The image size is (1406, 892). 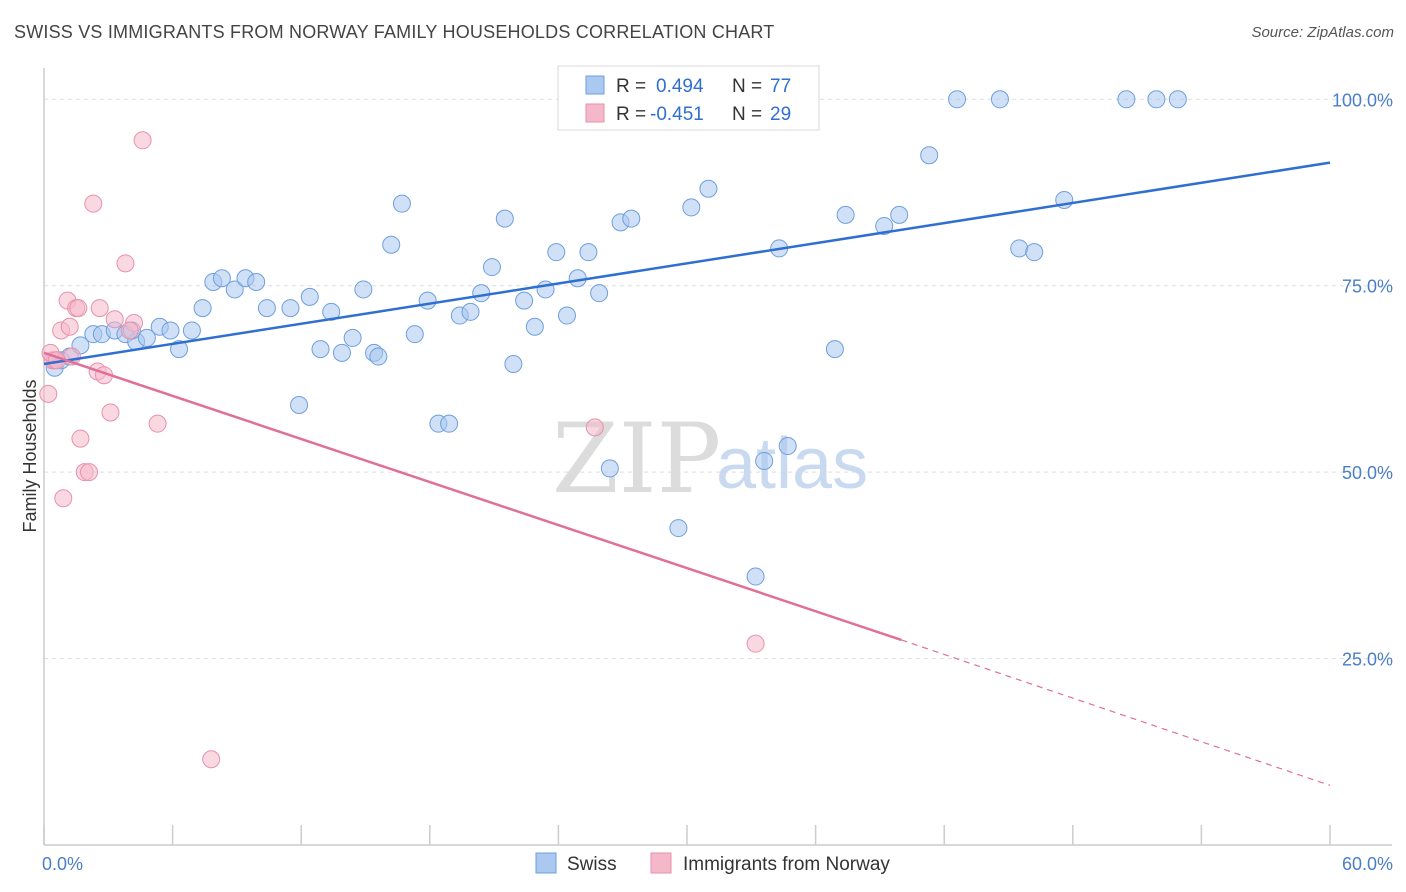 What do you see at coordinates (780, 86) in the screenshot?
I see `legend-n-value: 77` at bounding box center [780, 86].